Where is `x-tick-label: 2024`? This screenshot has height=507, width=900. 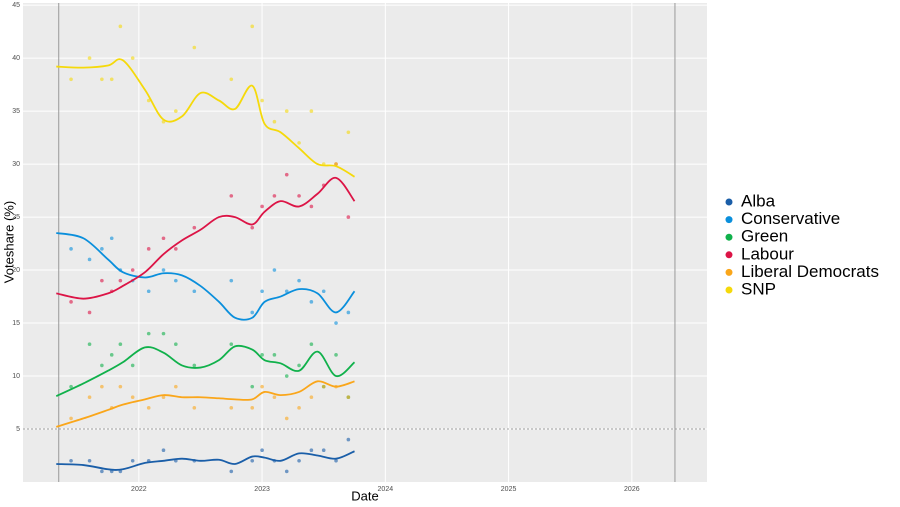 x-tick-label: 2024 is located at coordinates (386, 489).